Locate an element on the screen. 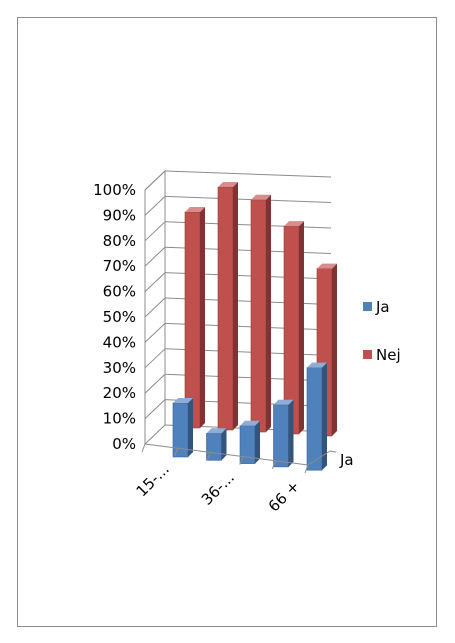  legend-label-ja: Ja is located at coordinates (382, 307).